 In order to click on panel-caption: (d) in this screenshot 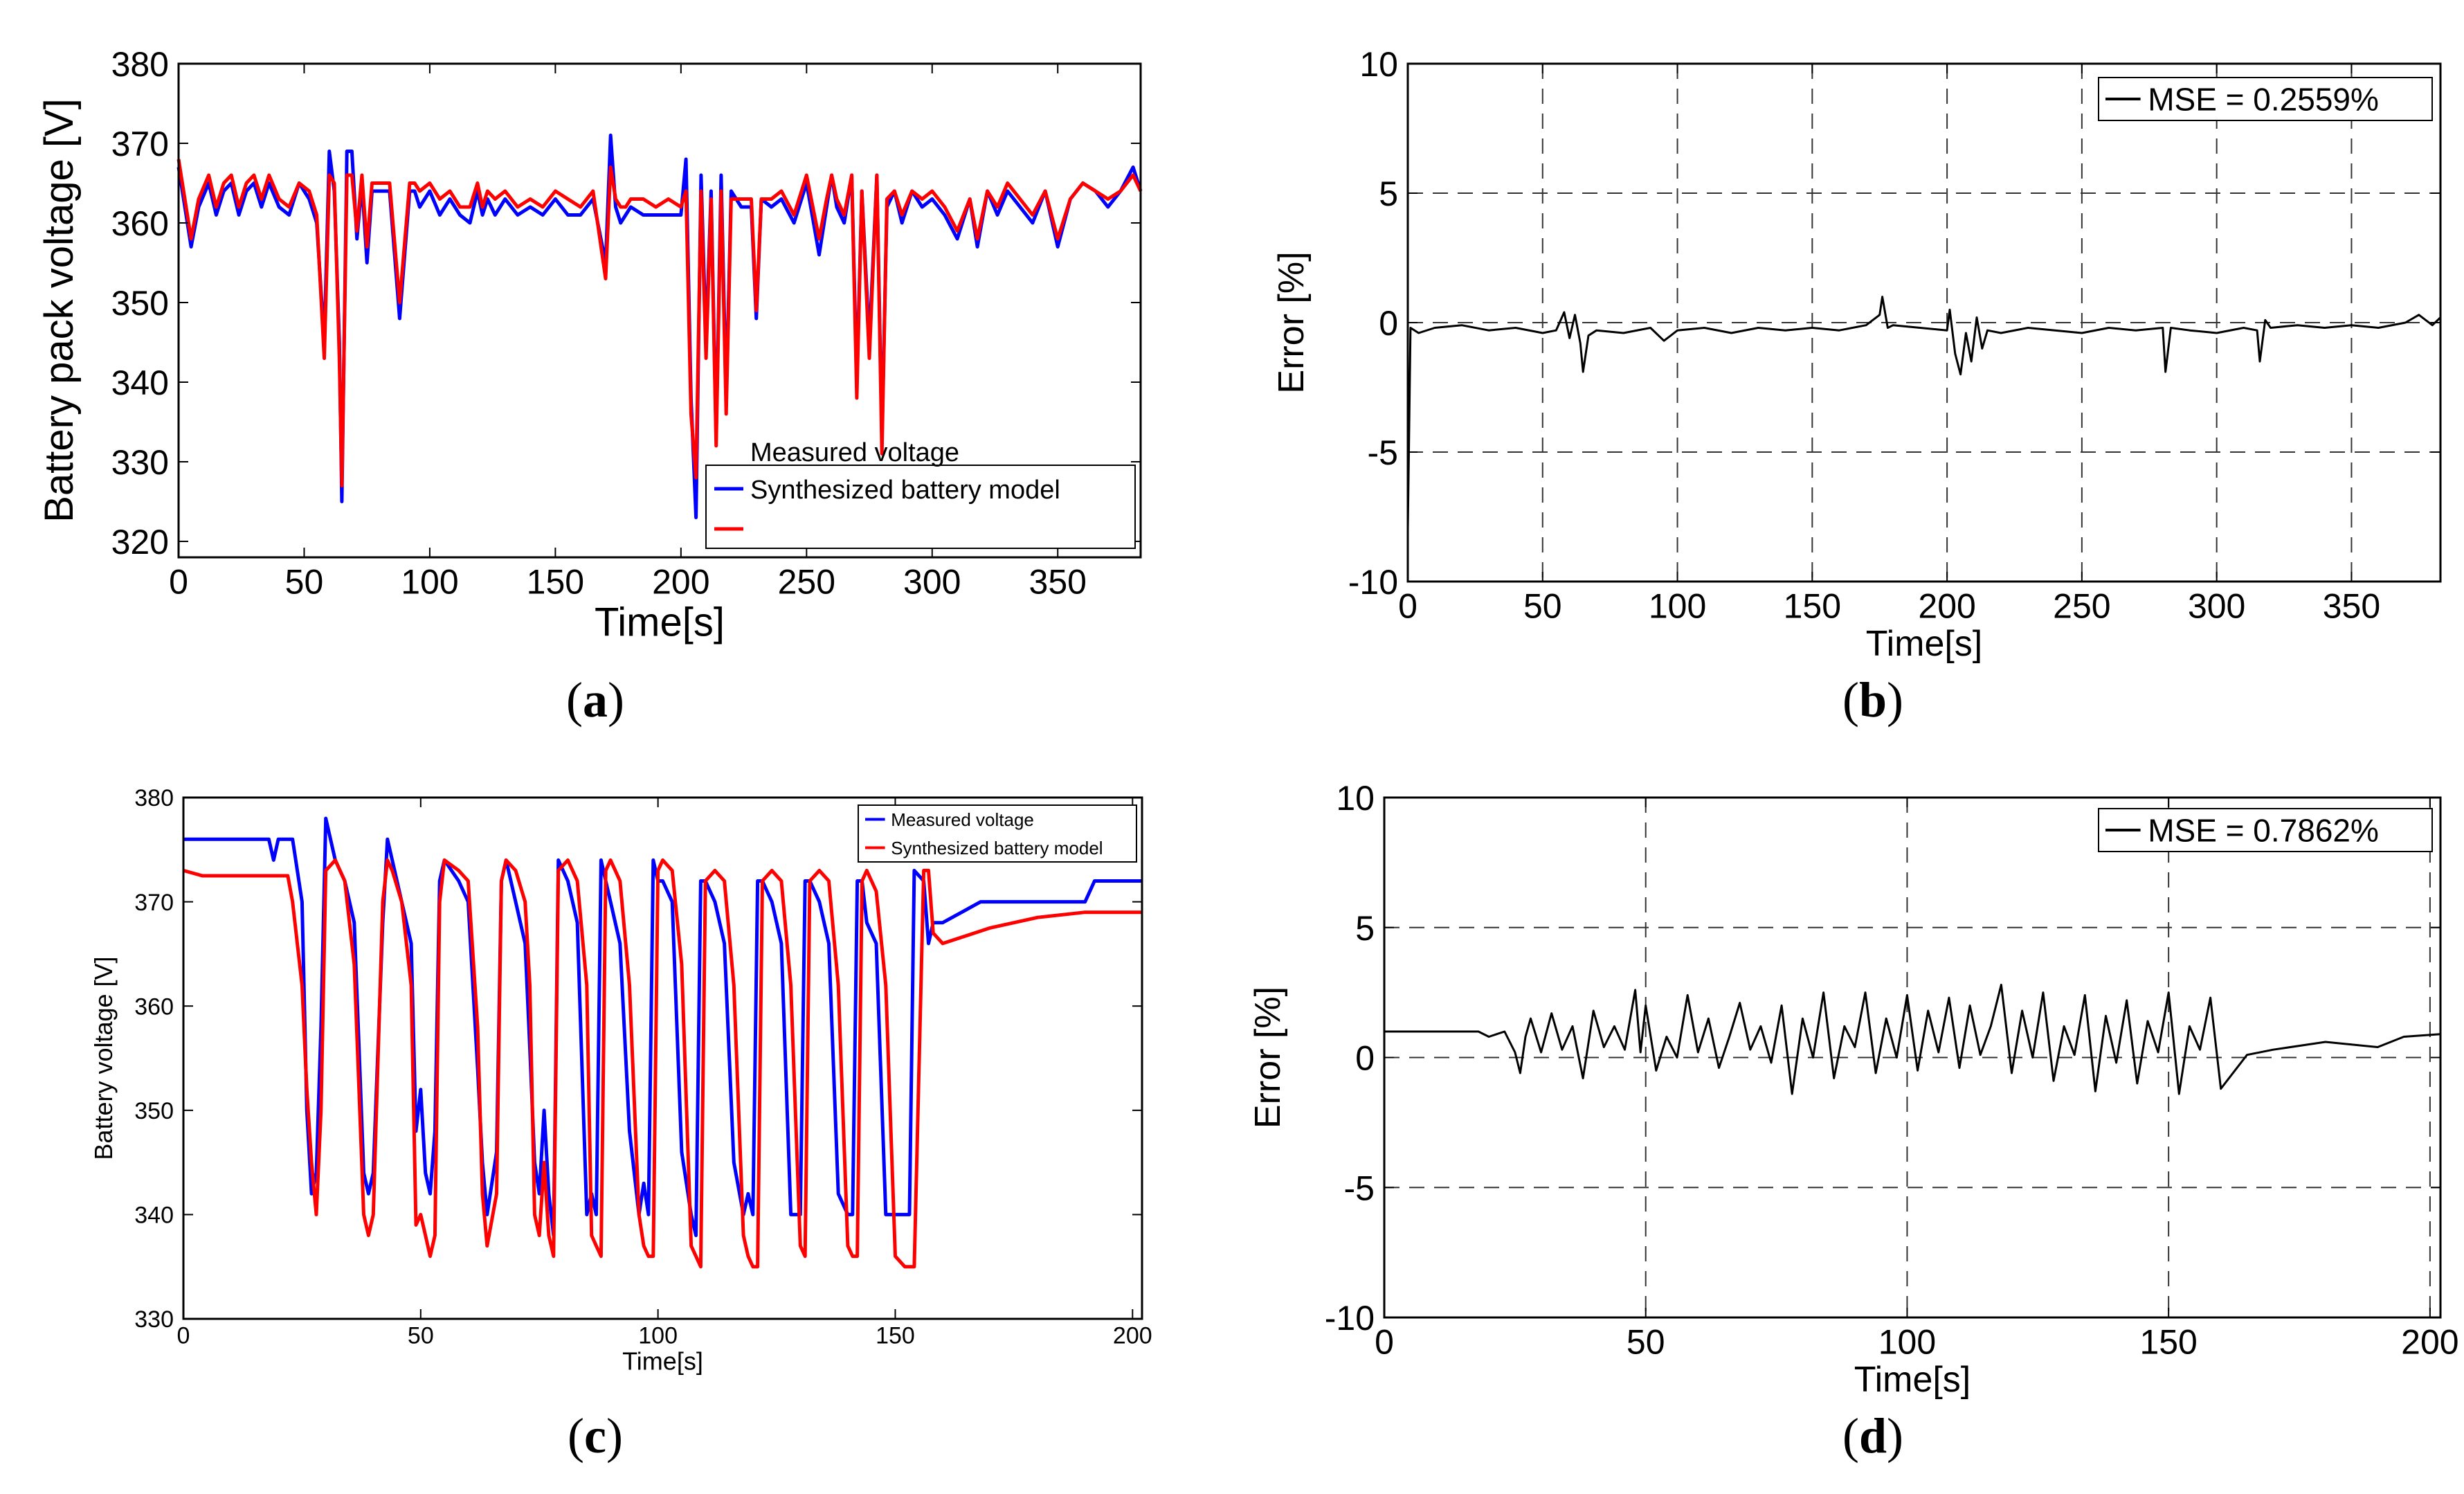, I will do `click(1872, 1436)`.